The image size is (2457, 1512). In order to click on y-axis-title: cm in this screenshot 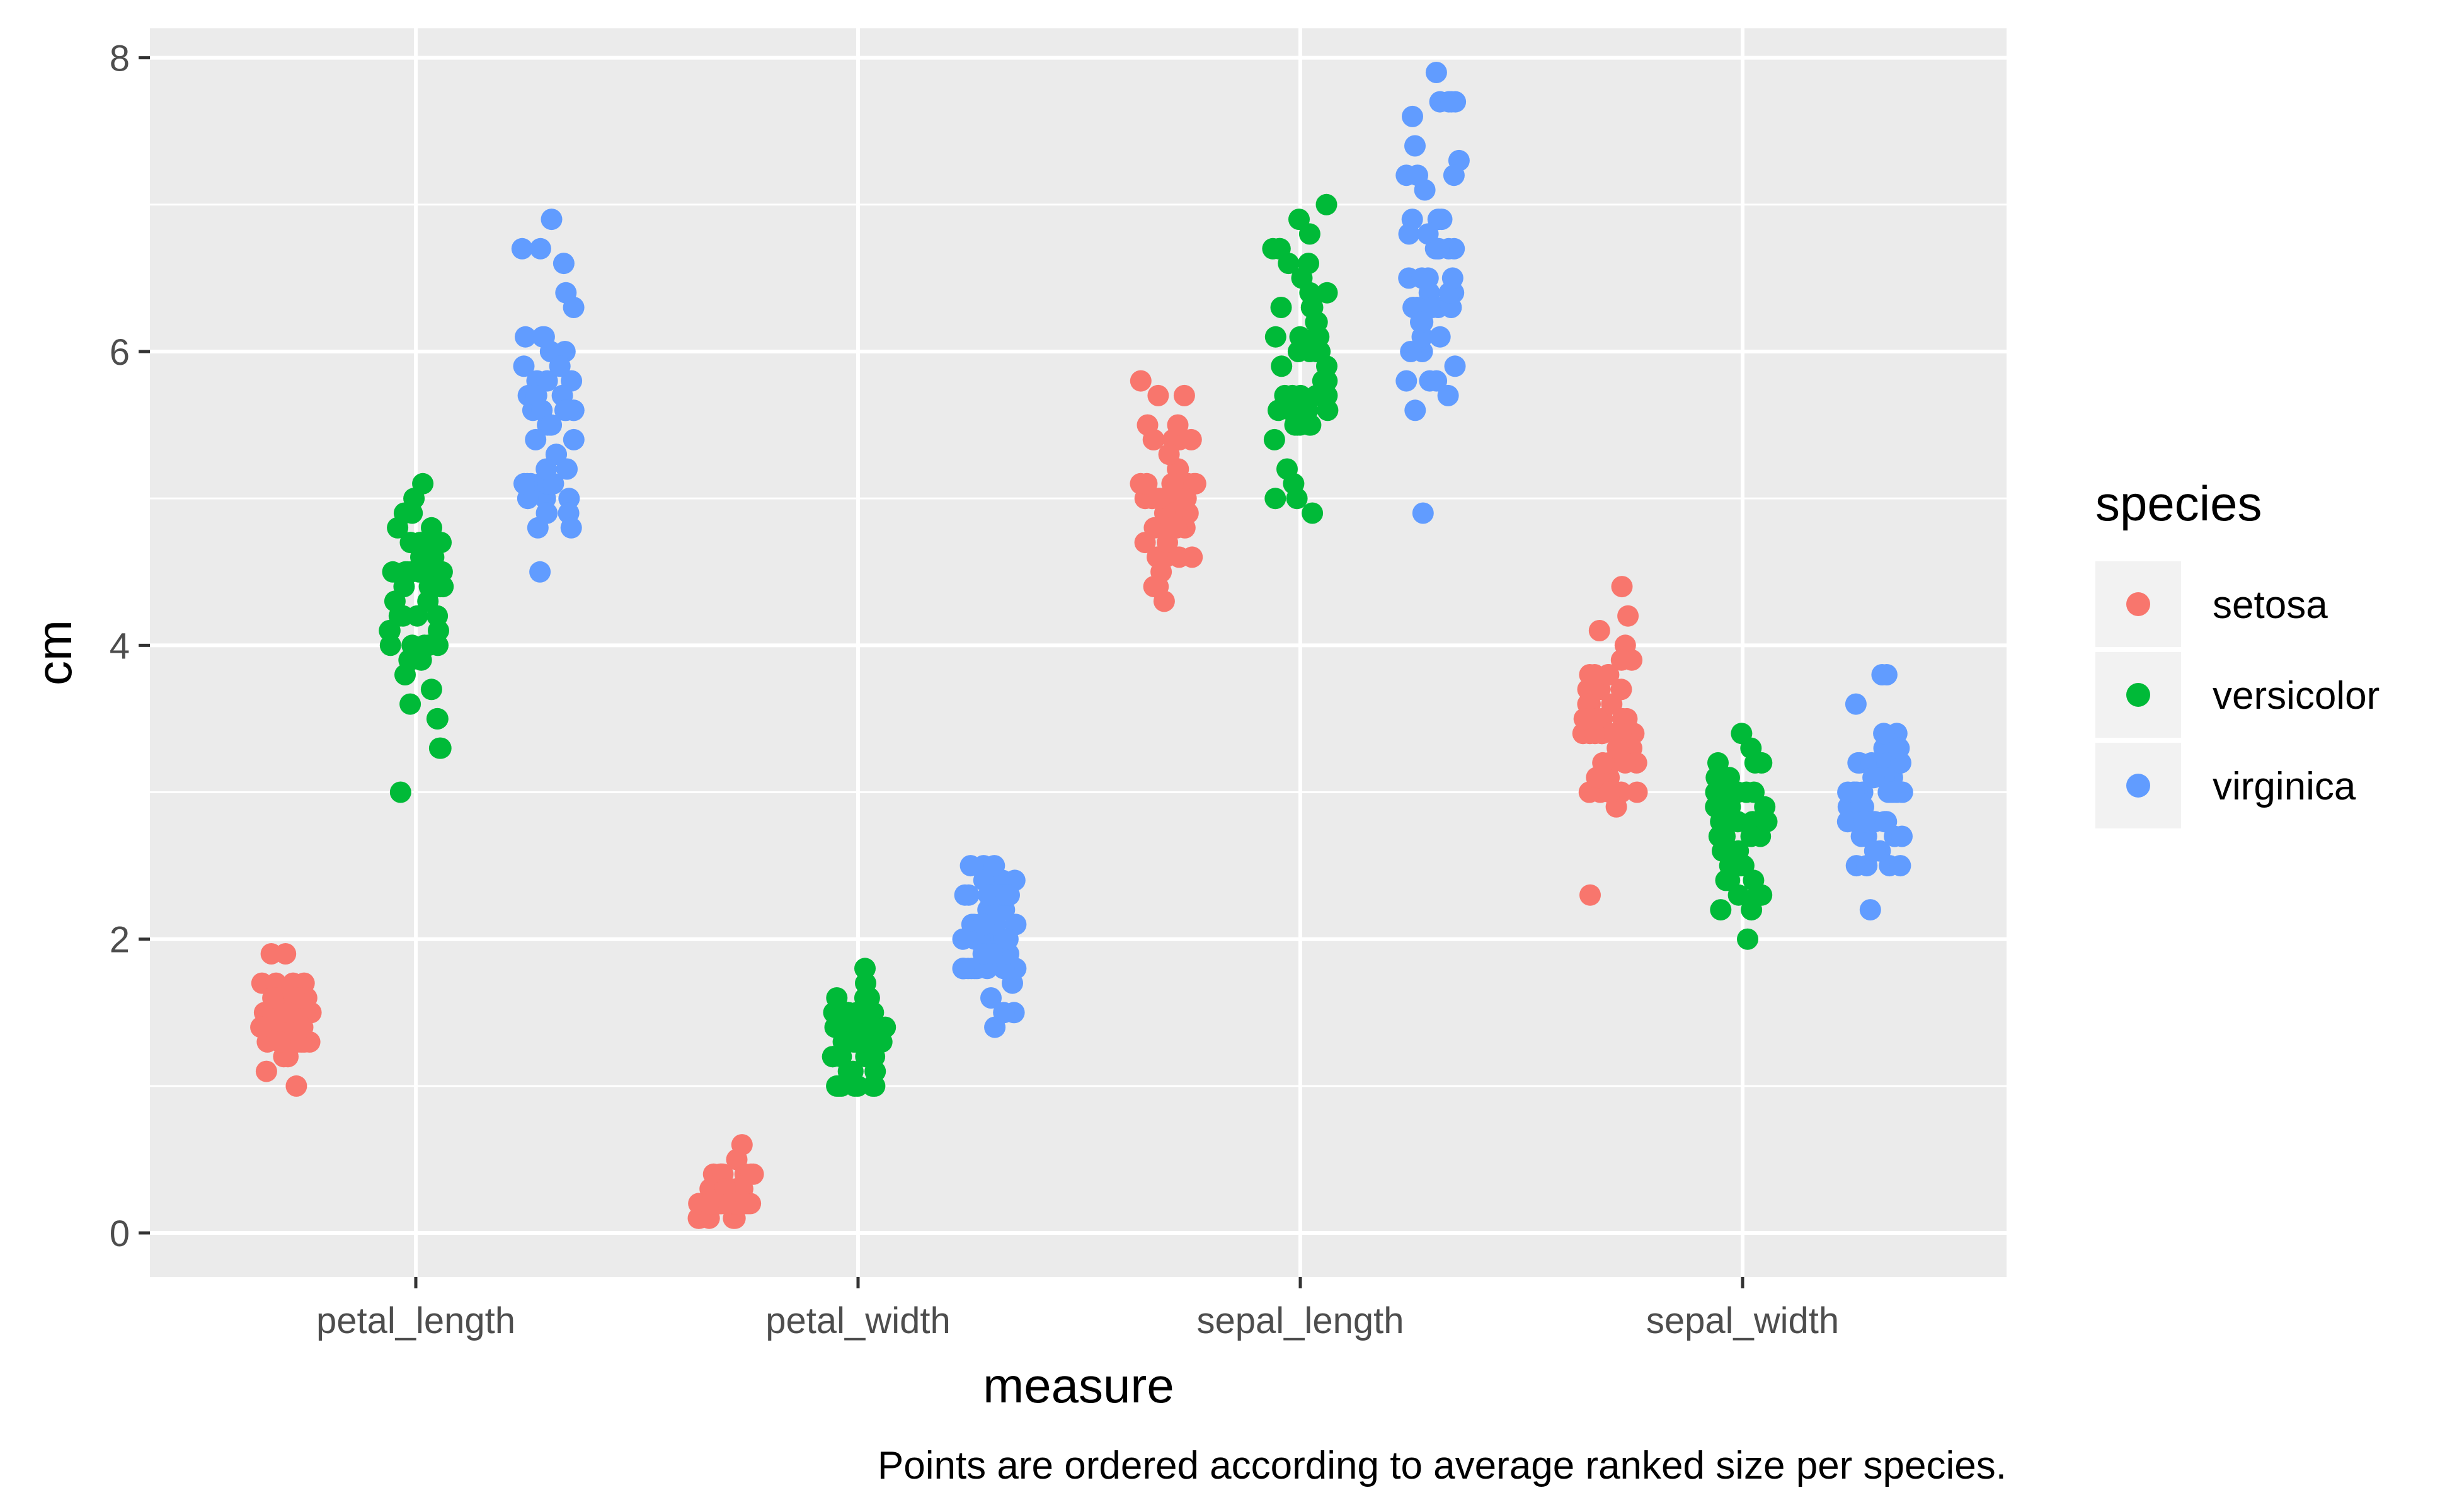, I will do `click(54, 652)`.